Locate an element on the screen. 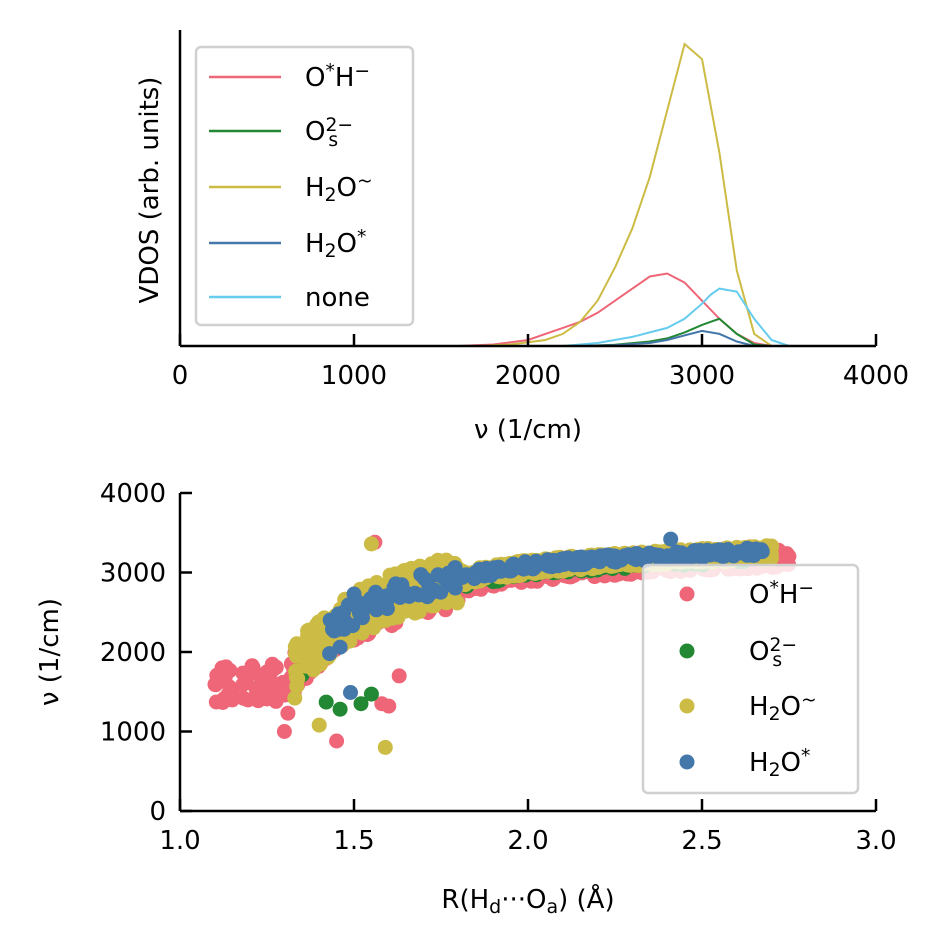 The width and height of the screenshot is (948, 948). legend-marker-ohm is located at coordinates (687, 594).